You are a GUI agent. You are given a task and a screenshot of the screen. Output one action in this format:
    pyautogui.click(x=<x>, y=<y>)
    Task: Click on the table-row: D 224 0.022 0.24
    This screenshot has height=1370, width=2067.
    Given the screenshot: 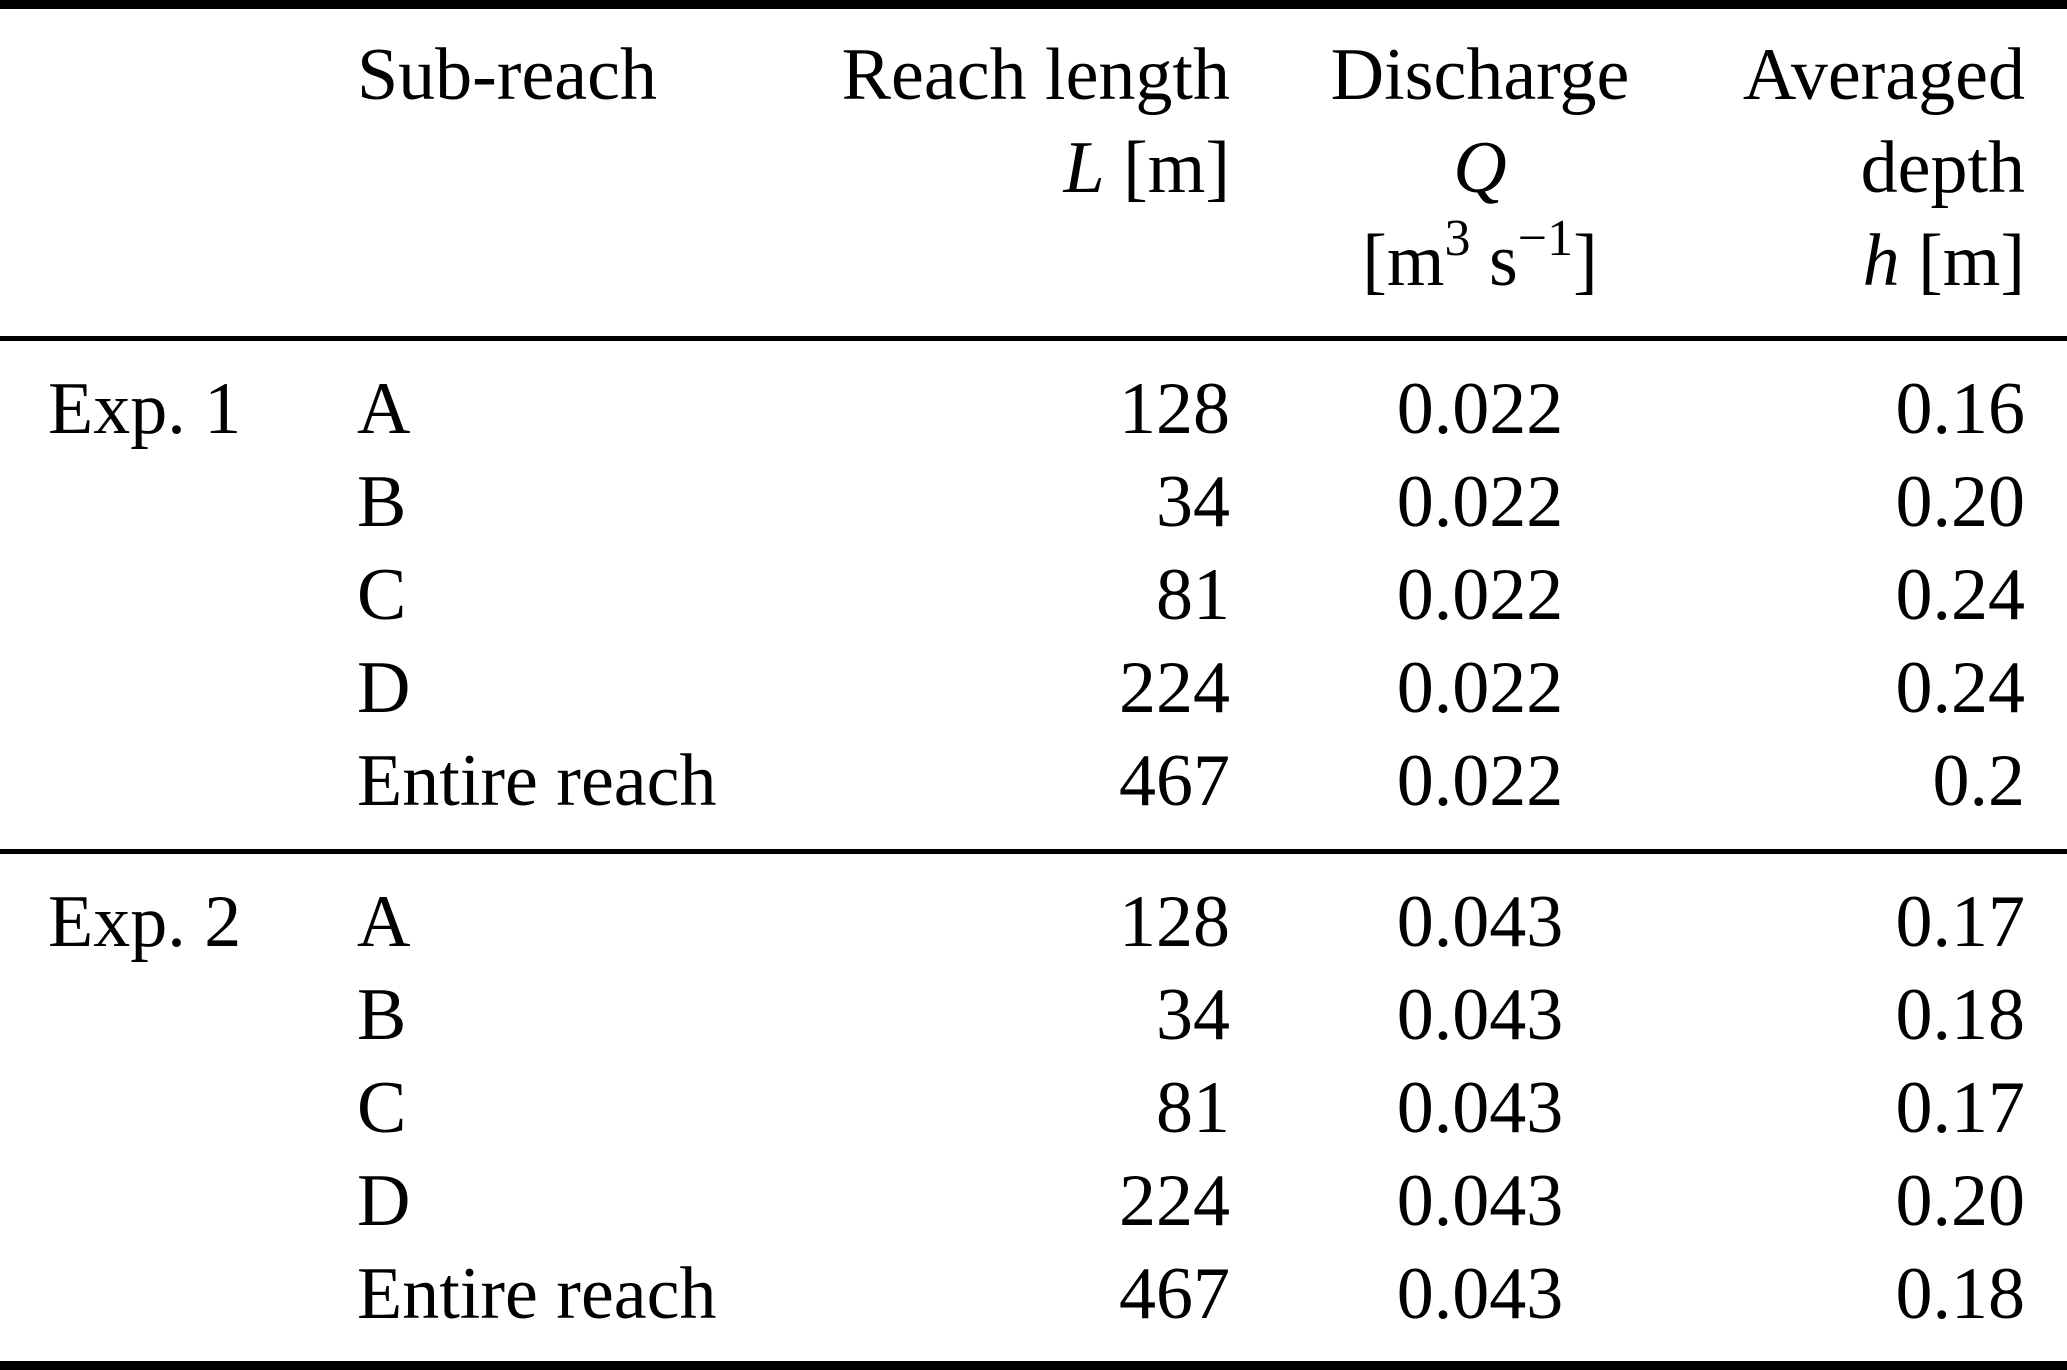 What is the action you would take?
    pyautogui.click(x=1033, y=688)
    